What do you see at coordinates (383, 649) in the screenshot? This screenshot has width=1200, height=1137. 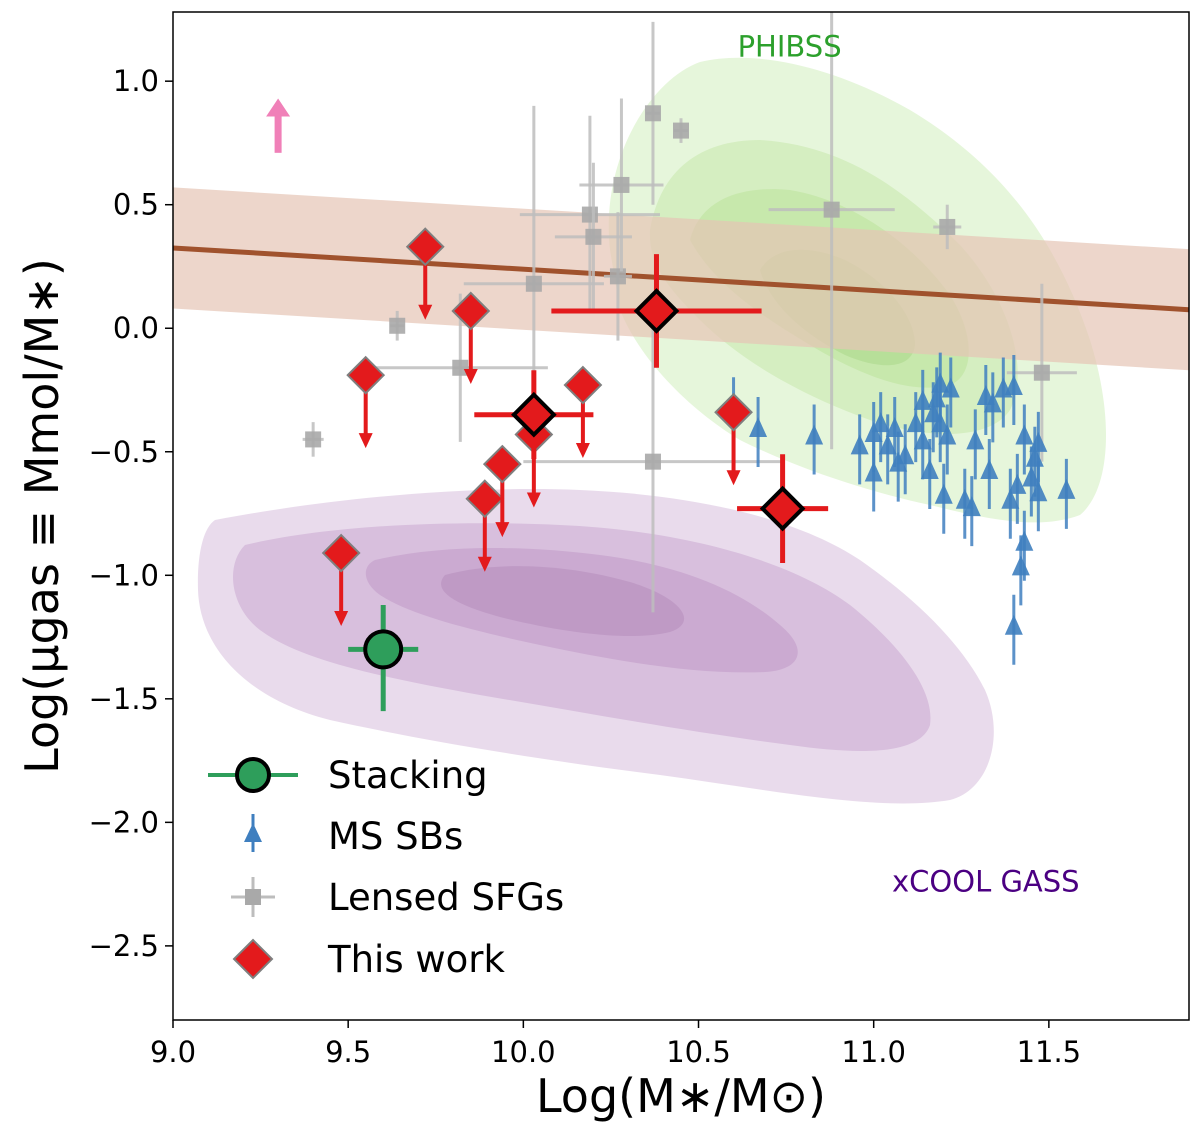 I see `stacking-marker` at bounding box center [383, 649].